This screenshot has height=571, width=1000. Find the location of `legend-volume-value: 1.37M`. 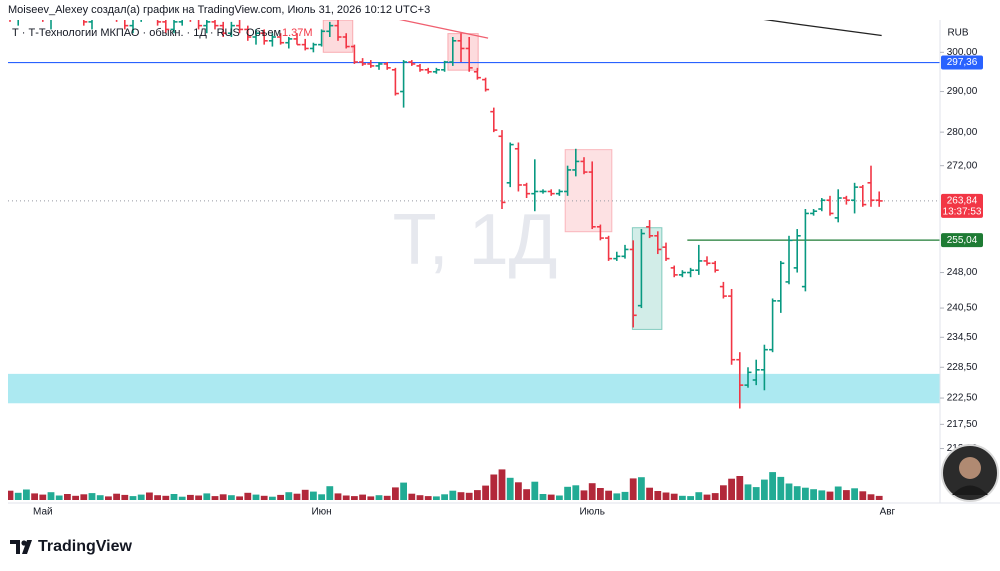

legend-volume-value: 1.37M is located at coordinates (297, 33).